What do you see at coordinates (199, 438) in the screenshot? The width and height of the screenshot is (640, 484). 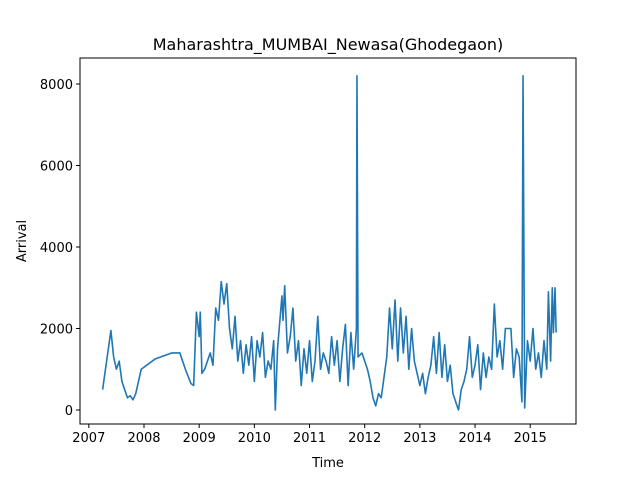 I see `x-tick-label: 2009` at bounding box center [199, 438].